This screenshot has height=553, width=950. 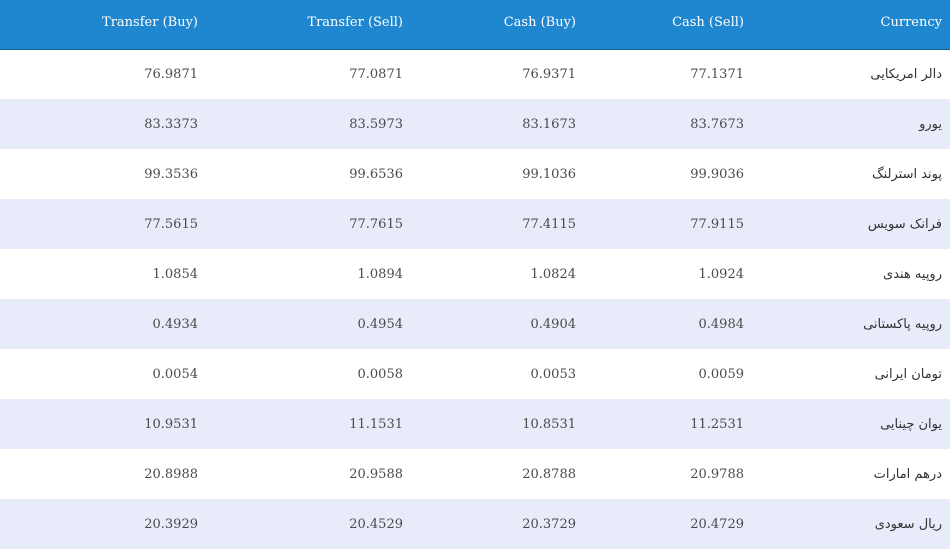 What do you see at coordinates (549, 224) in the screenshot?
I see `cash-buy-cell: 77.4115` at bounding box center [549, 224].